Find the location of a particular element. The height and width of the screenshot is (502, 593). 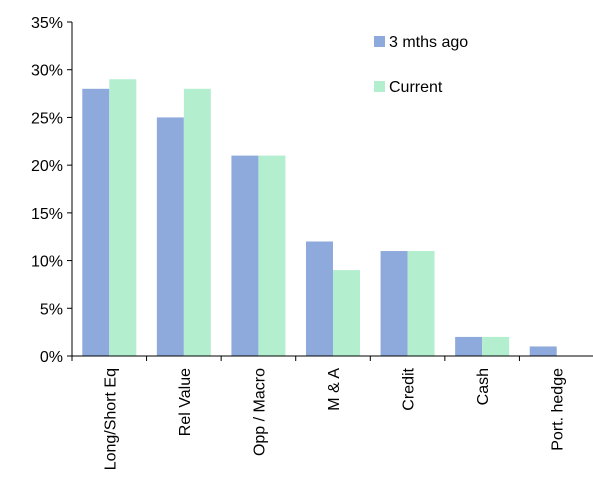

y-tick-label: 10% is located at coordinates (47, 262).